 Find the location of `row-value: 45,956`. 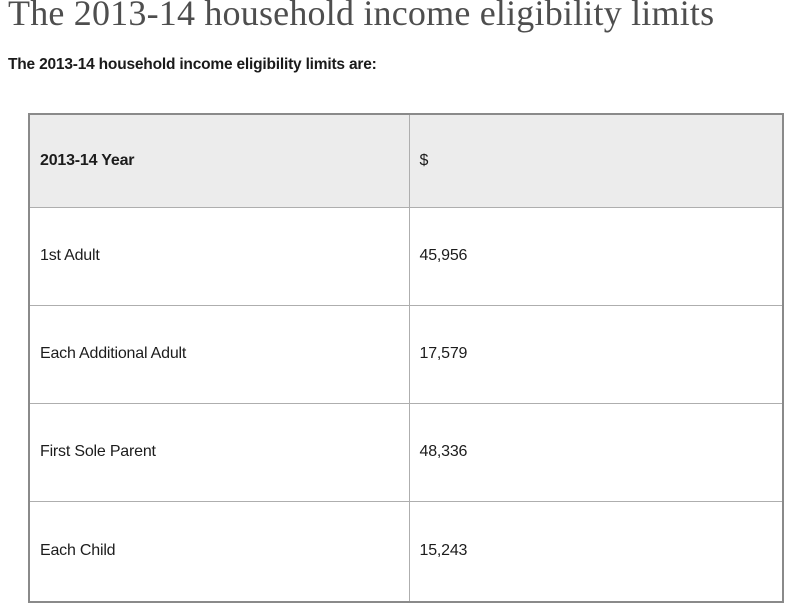

row-value: 45,956 is located at coordinates (596, 256).